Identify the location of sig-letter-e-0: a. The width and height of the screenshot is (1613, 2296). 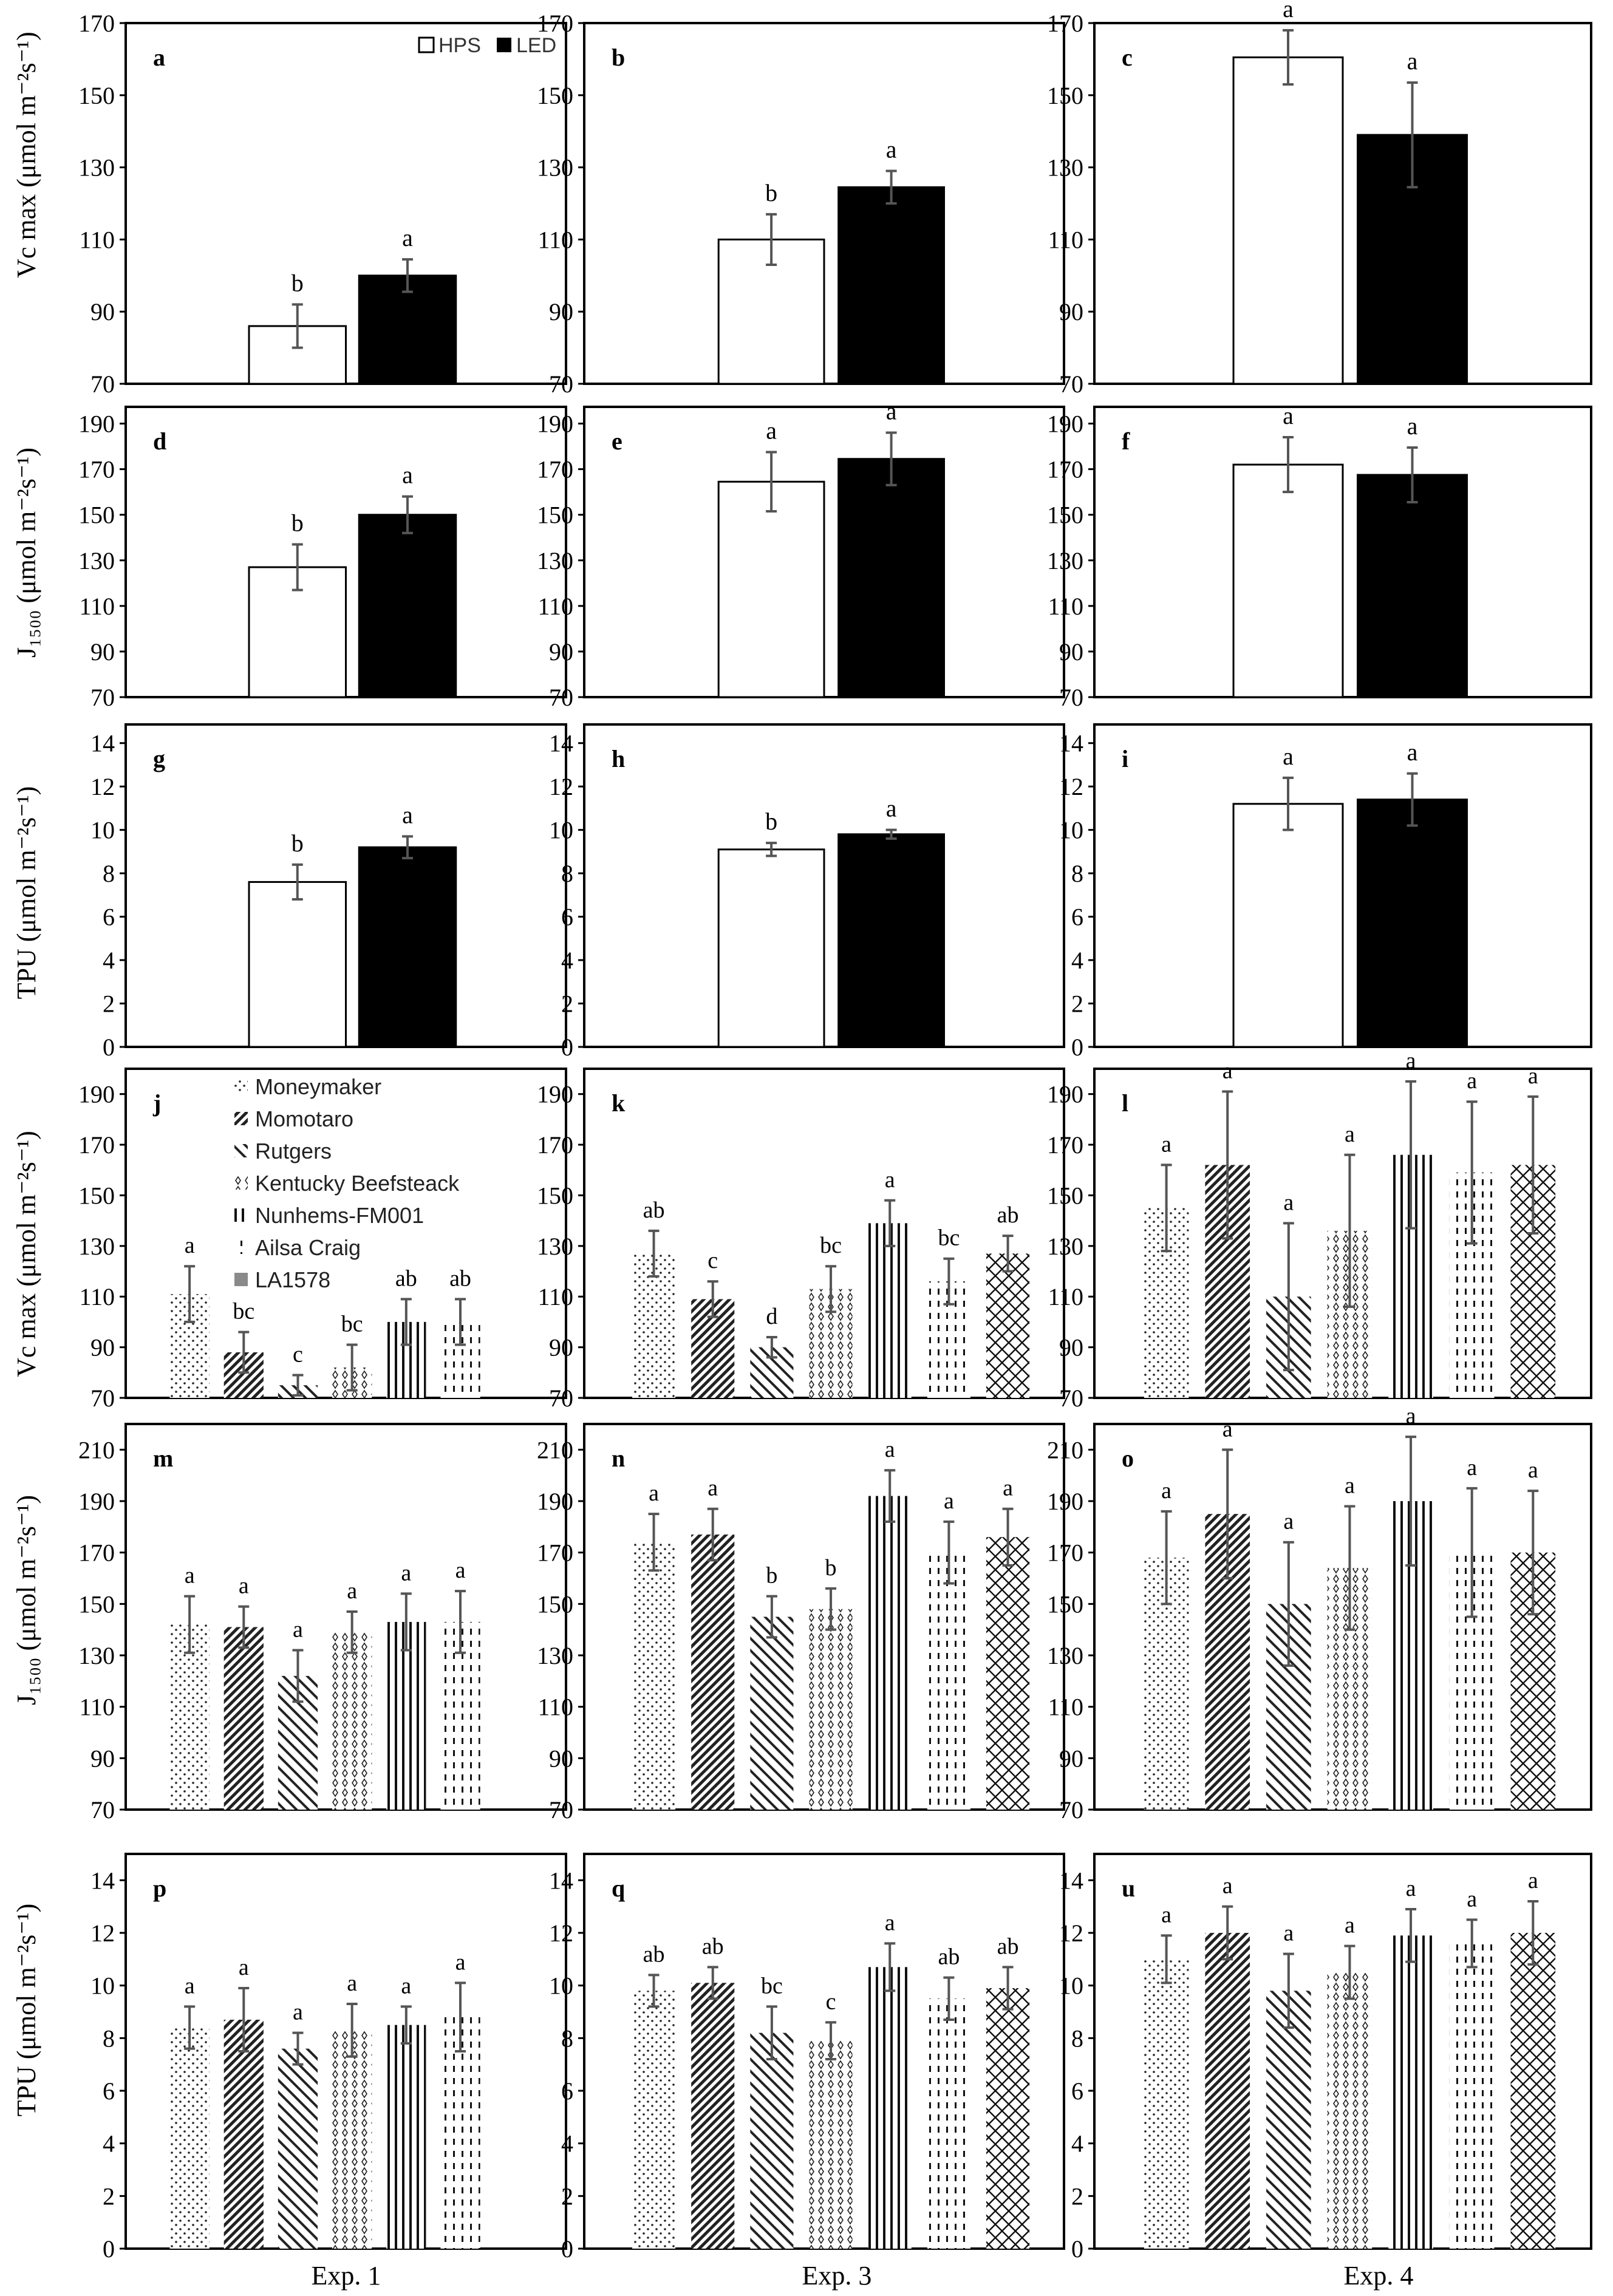
(771, 430).